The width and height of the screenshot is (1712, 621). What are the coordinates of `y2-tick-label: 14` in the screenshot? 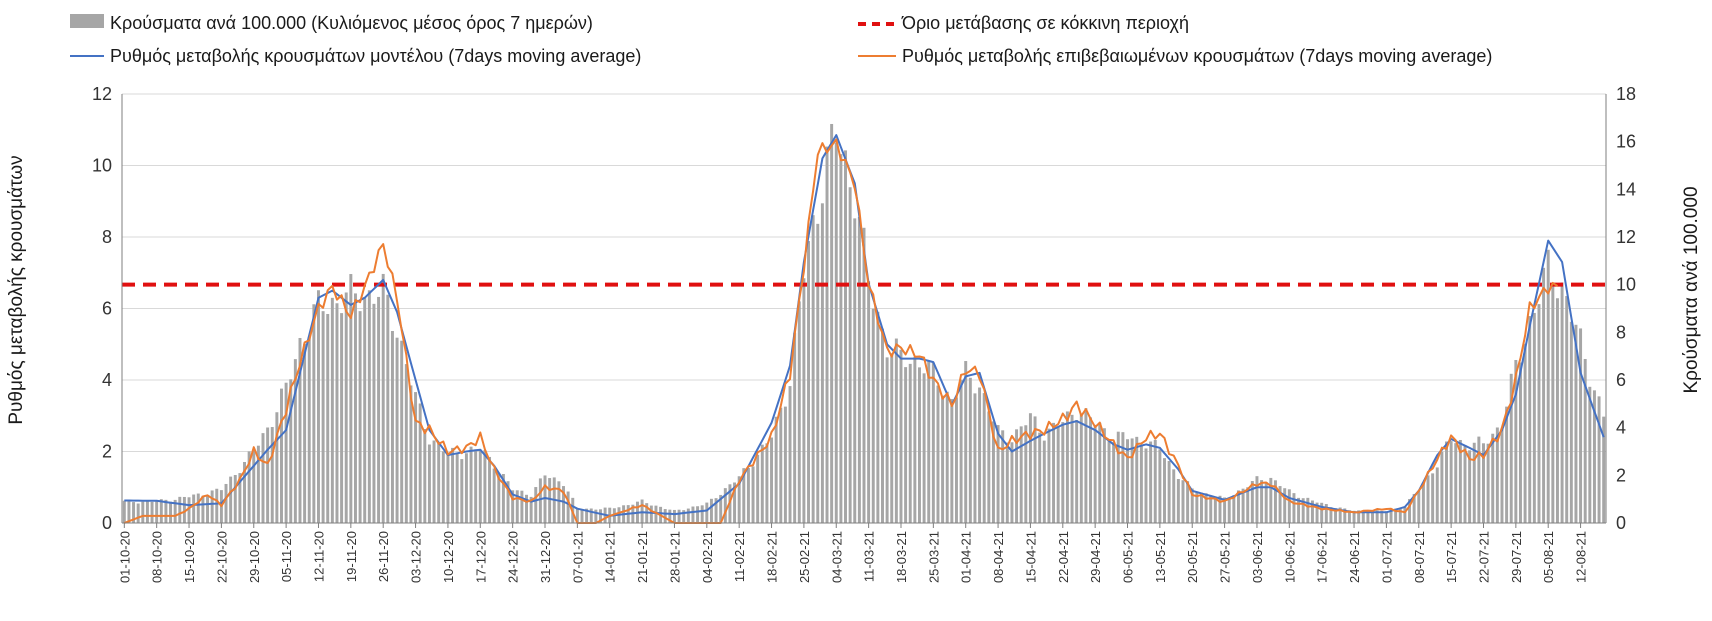 It's located at (1626, 189).